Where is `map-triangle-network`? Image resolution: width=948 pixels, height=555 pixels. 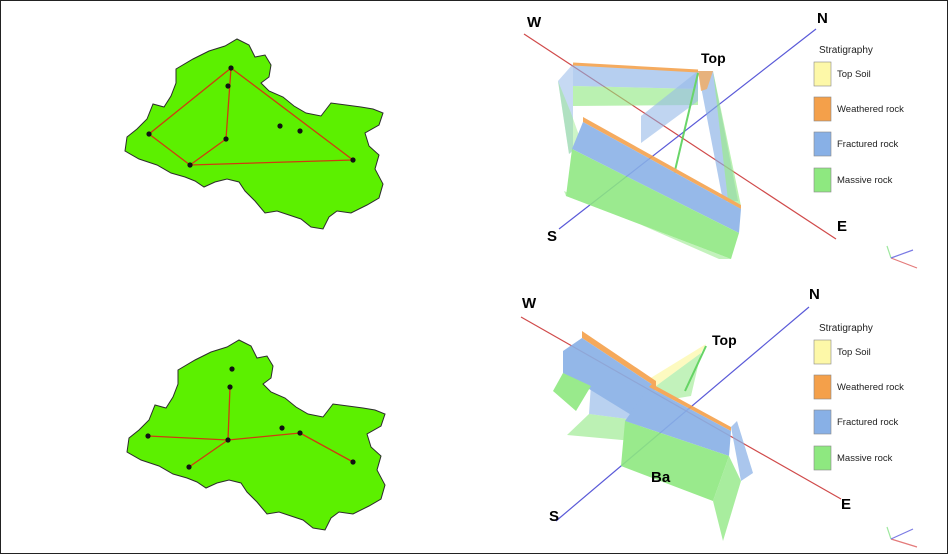 map-triangle-network is located at coordinates (254, 134).